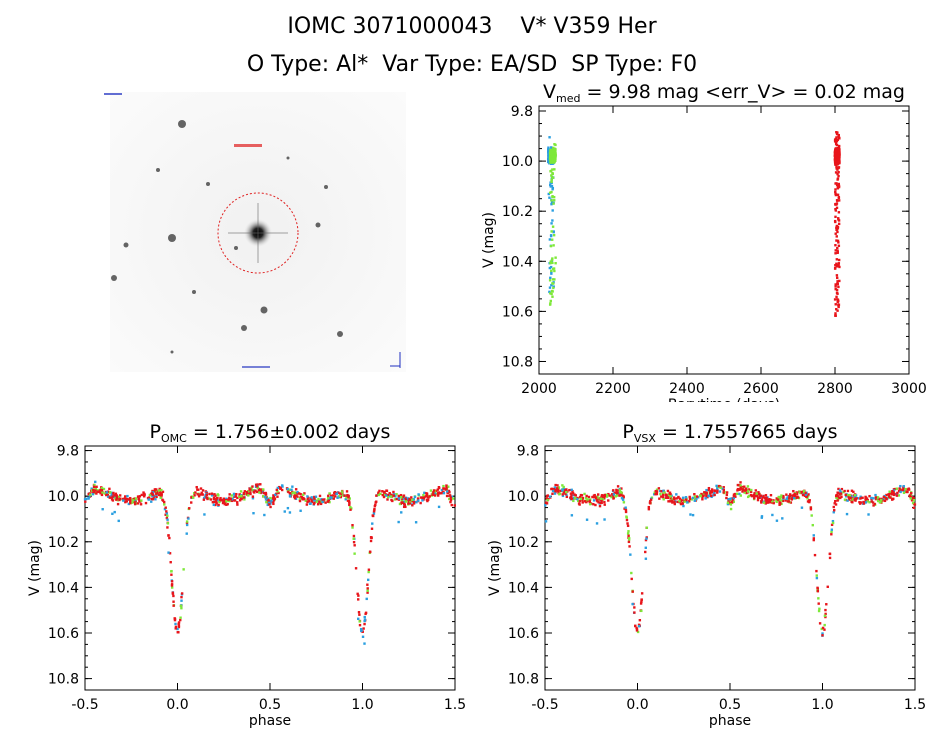  Describe the element at coordinates (270, 433) in the screenshot. I see `plot-title: POMC = 1.756±0.002 days` at that location.